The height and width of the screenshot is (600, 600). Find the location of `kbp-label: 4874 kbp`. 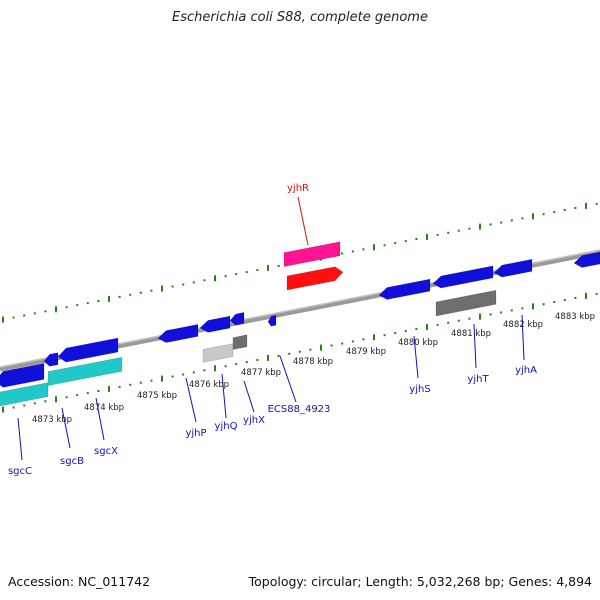

kbp-label: 4874 kbp is located at coordinates (104, 408).